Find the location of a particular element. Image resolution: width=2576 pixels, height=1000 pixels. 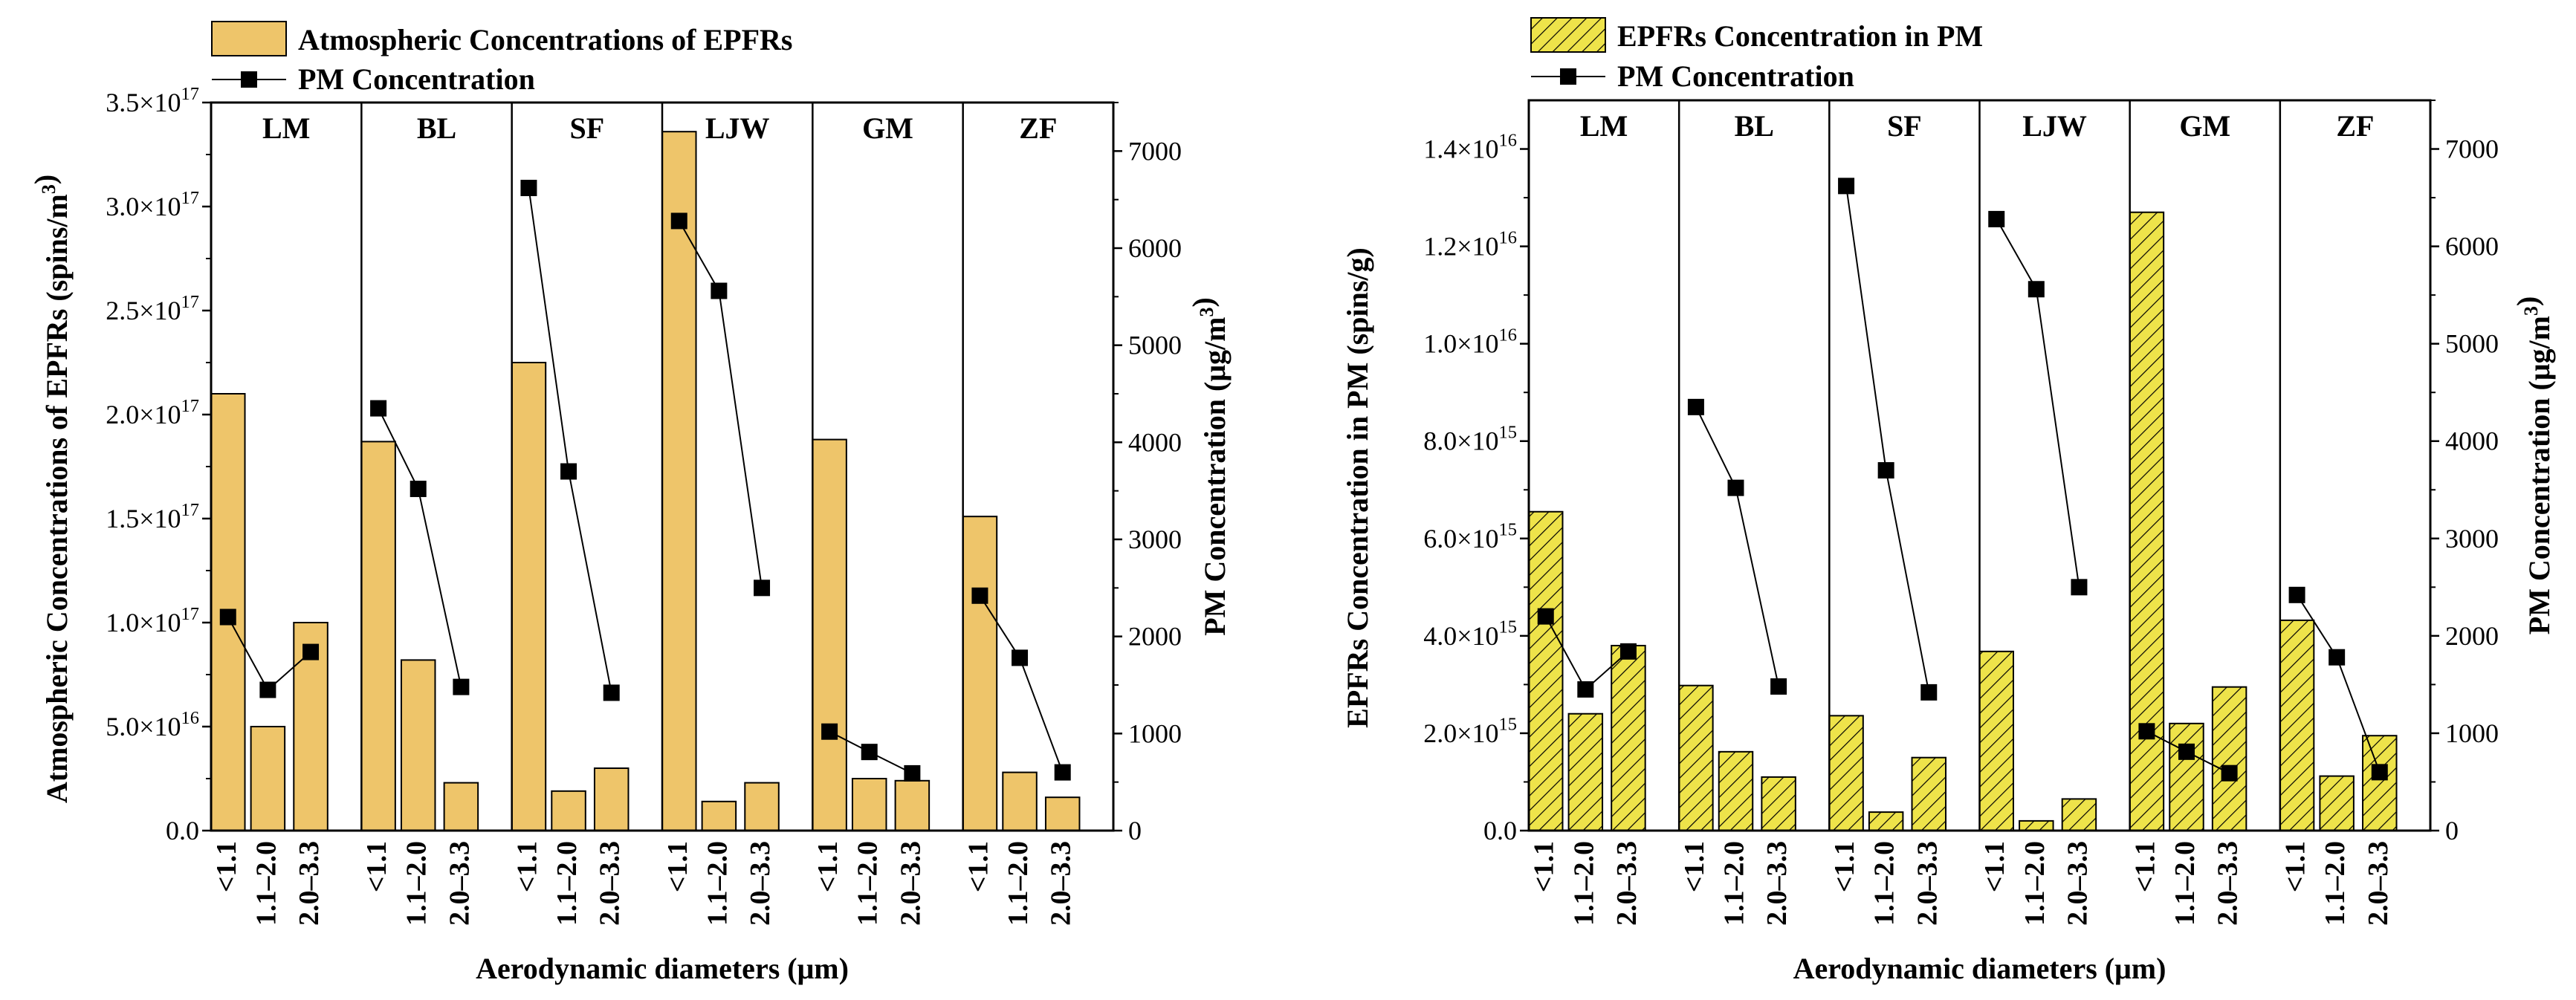

group-label-gm: GM is located at coordinates (888, 128).